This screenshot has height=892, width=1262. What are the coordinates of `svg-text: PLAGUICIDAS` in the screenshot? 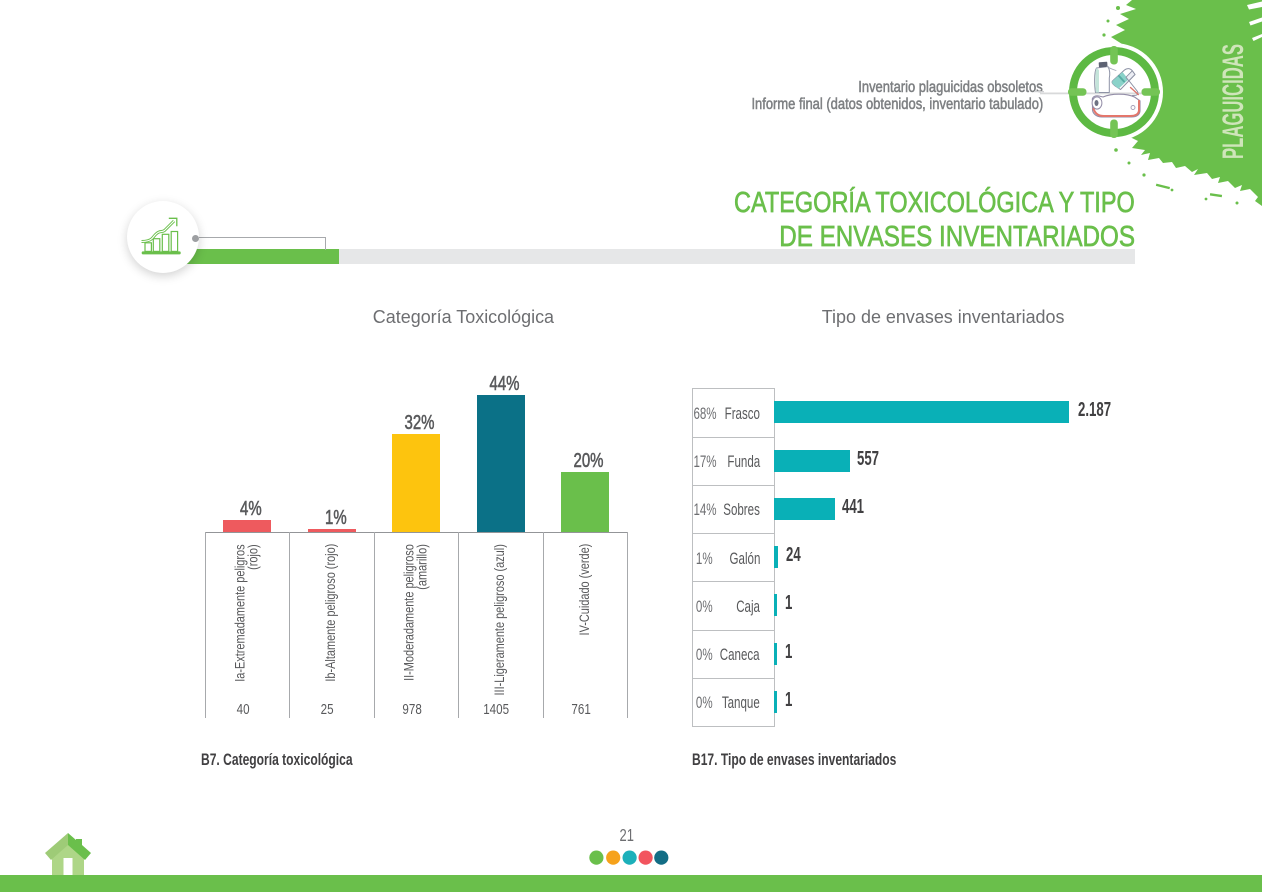 It's located at (1233, 101).